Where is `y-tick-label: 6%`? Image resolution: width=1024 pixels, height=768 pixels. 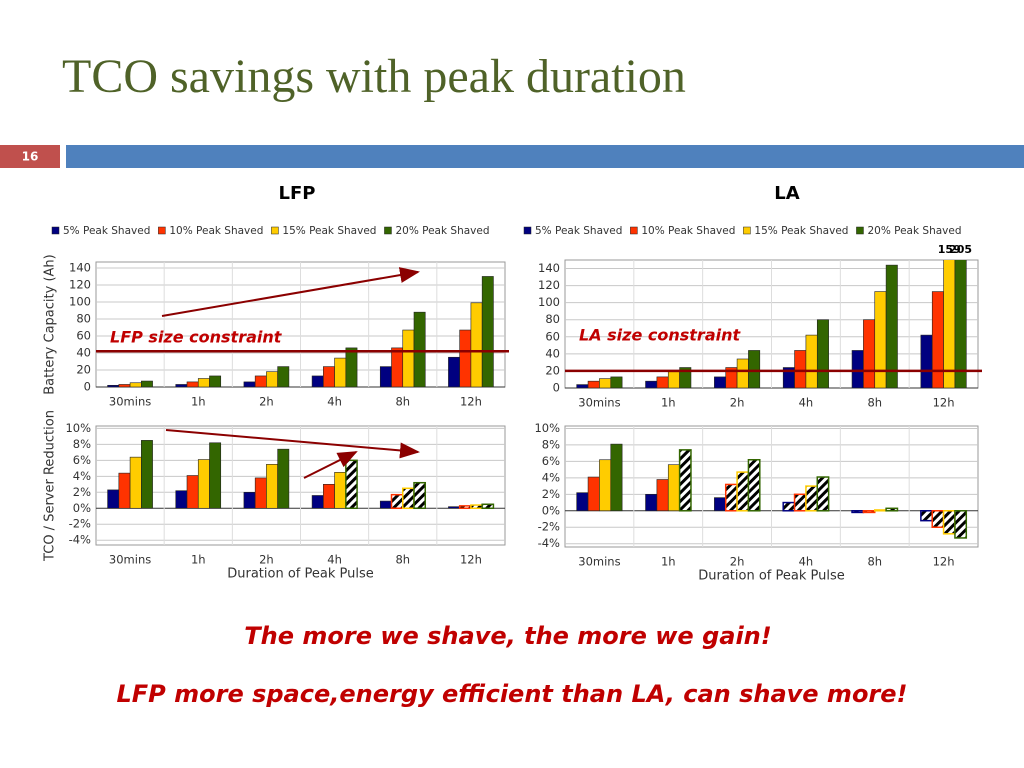 y-tick-label: 6% is located at coordinates (551, 461).